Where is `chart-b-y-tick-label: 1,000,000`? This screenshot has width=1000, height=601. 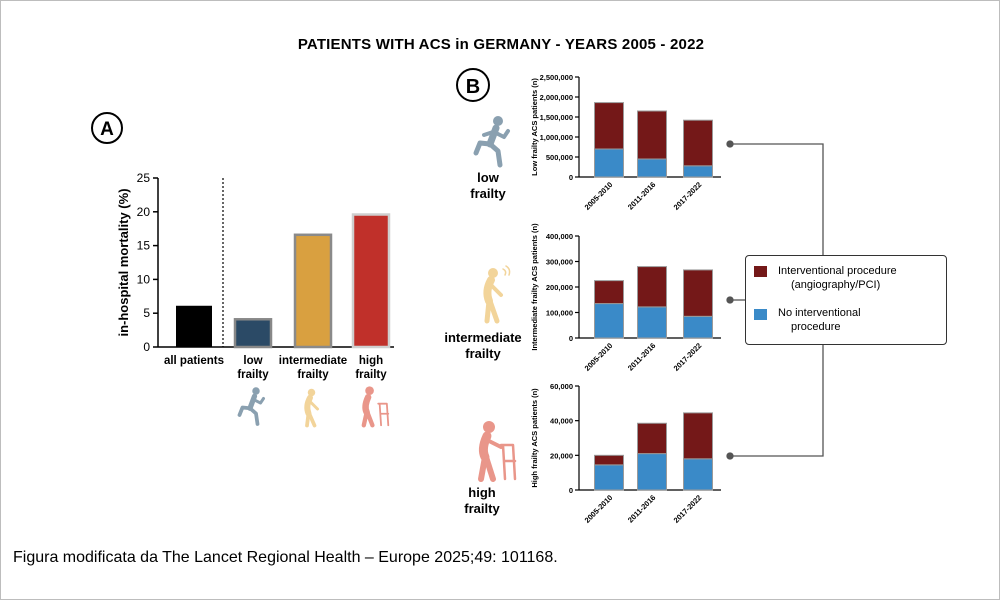
chart-b-y-tick-label: 1,000,000 is located at coordinates (556, 137).